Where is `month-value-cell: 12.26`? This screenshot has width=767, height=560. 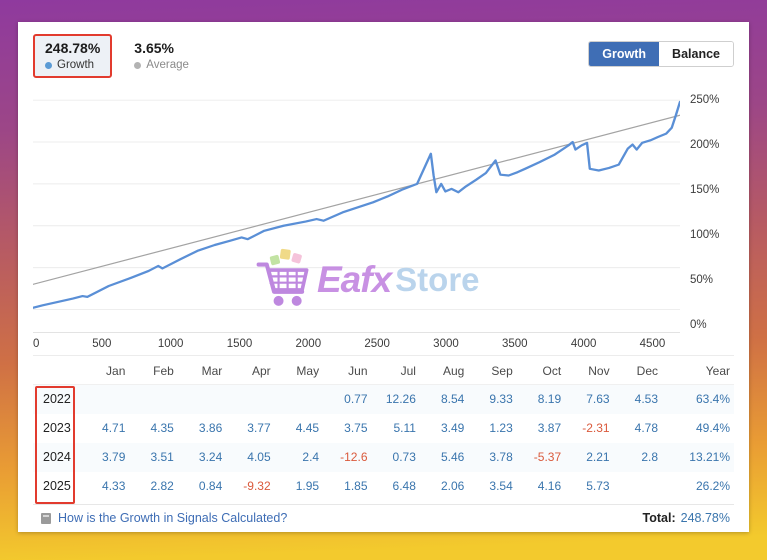 month-value-cell: 12.26 is located at coordinates (400, 399).